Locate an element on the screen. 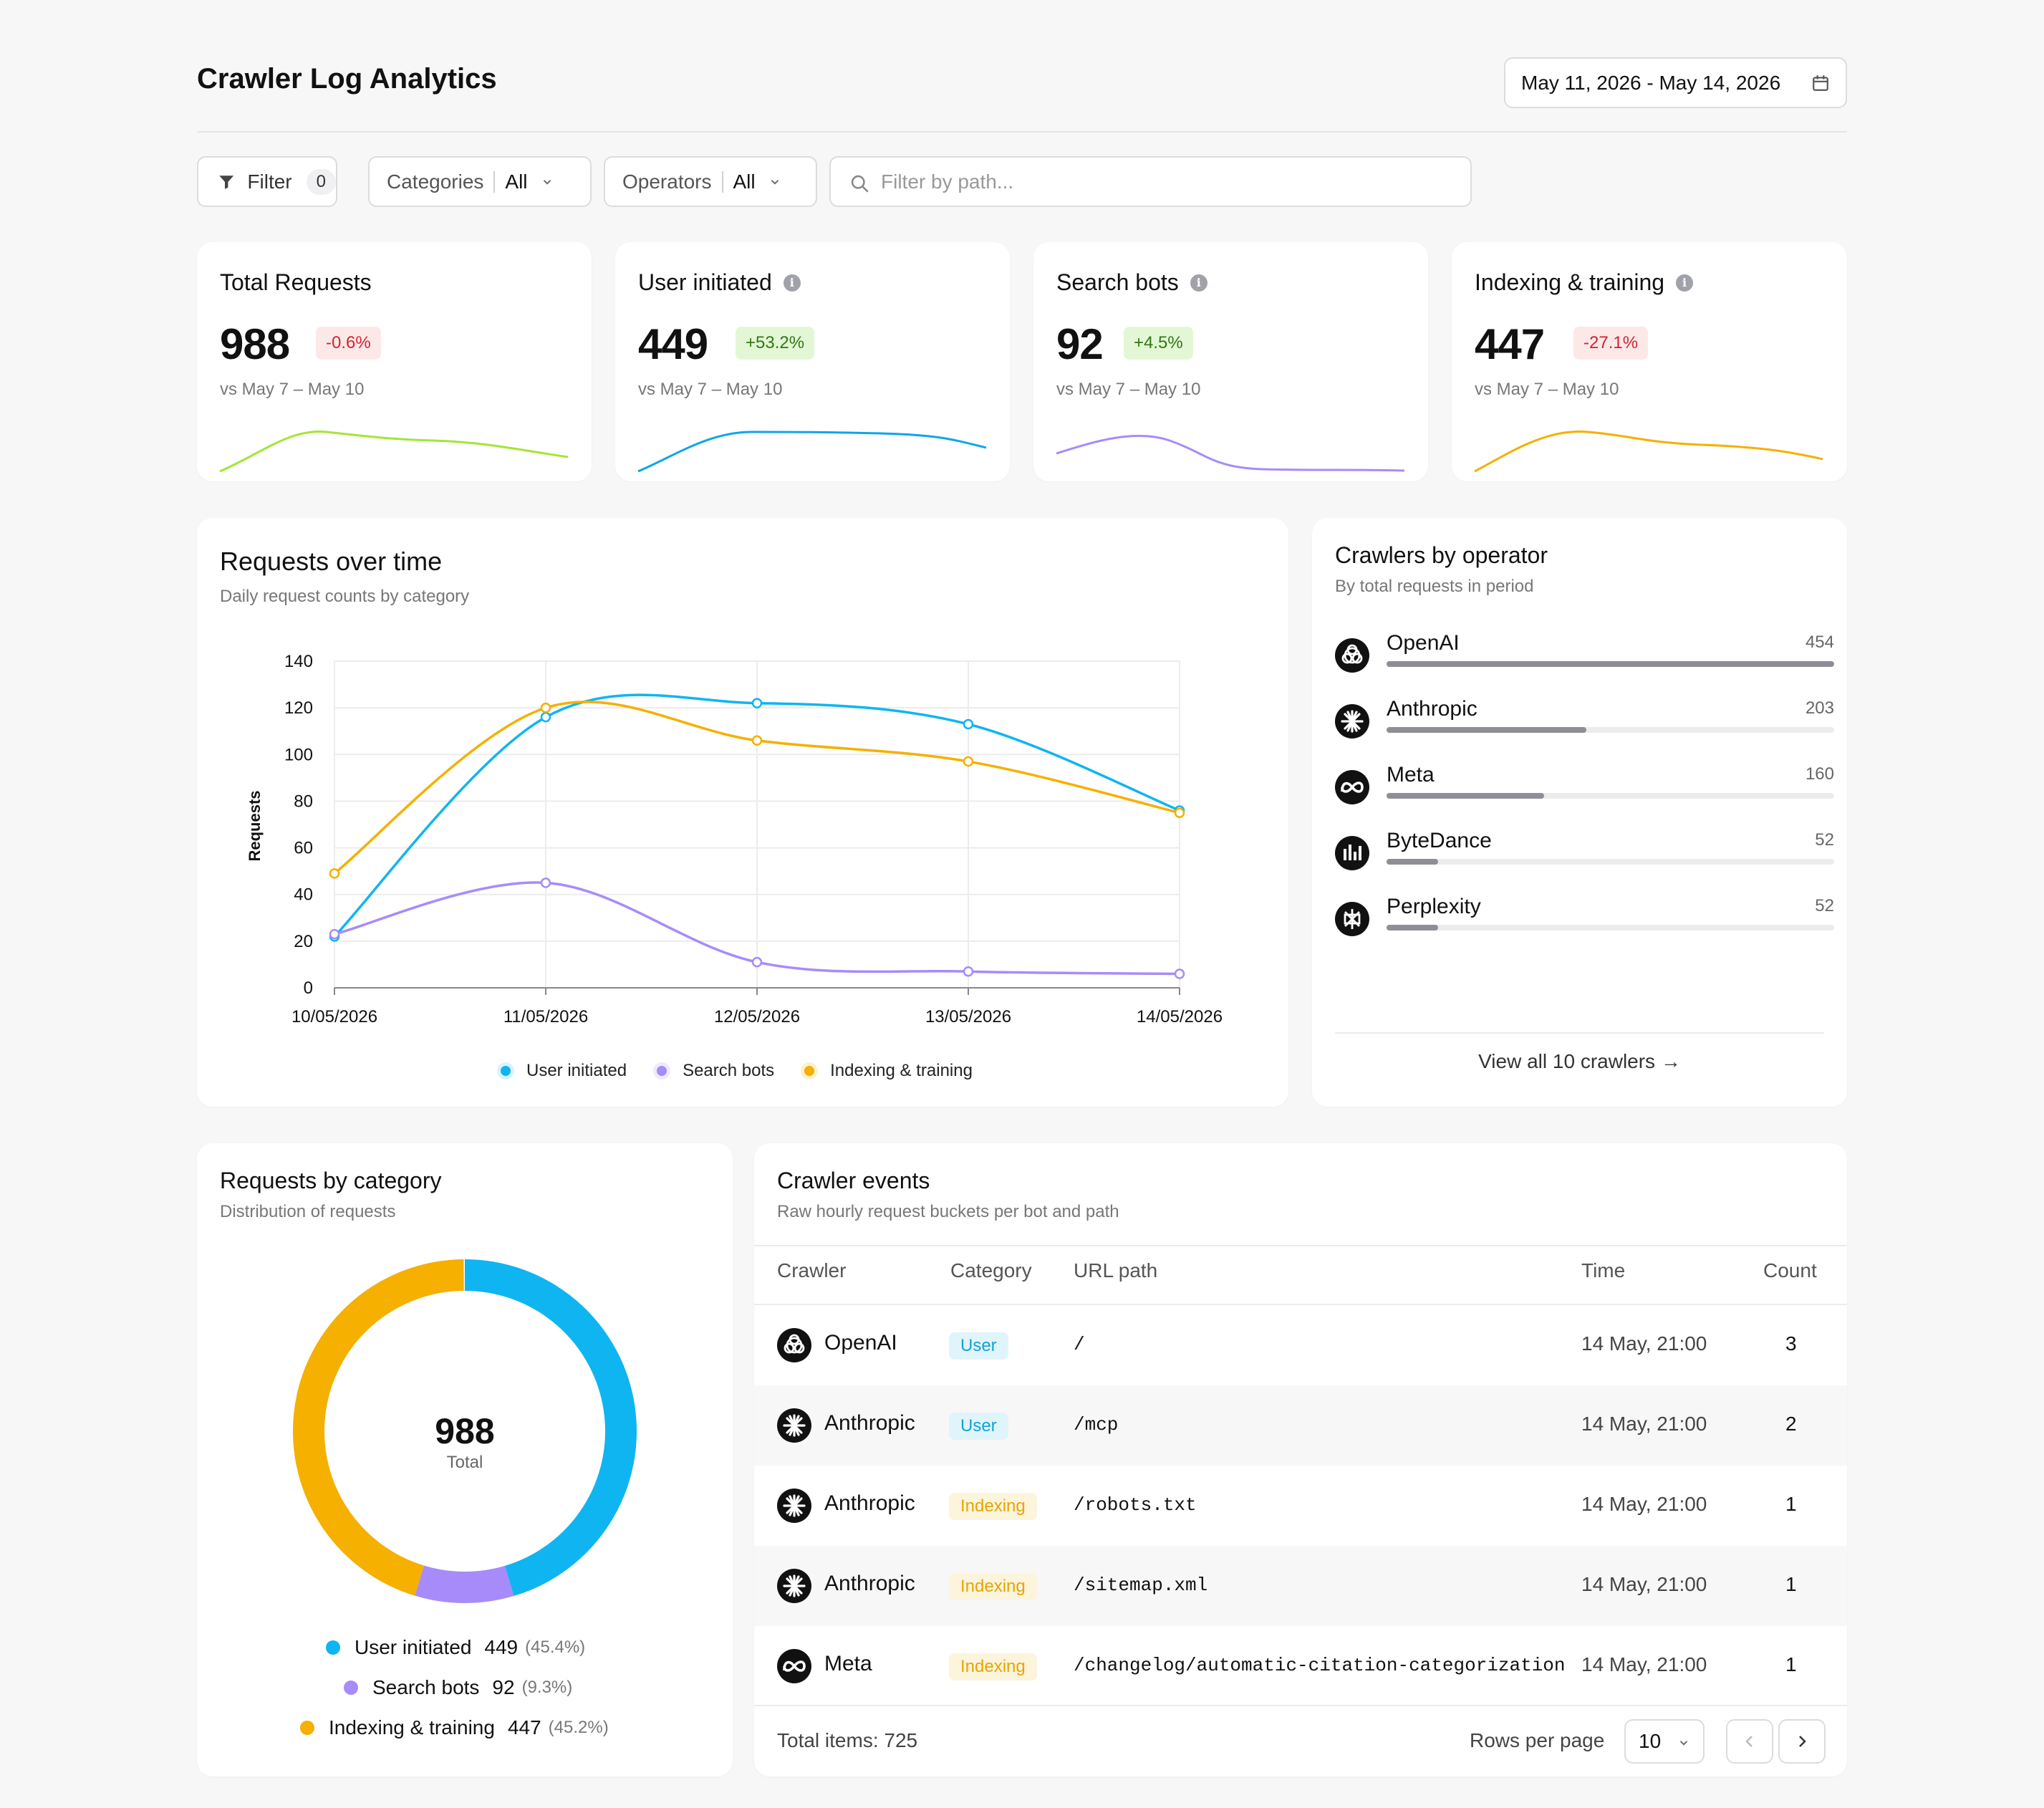 The height and width of the screenshot is (1808, 2044). previous-page-button is located at coordinates (1750, 1741).